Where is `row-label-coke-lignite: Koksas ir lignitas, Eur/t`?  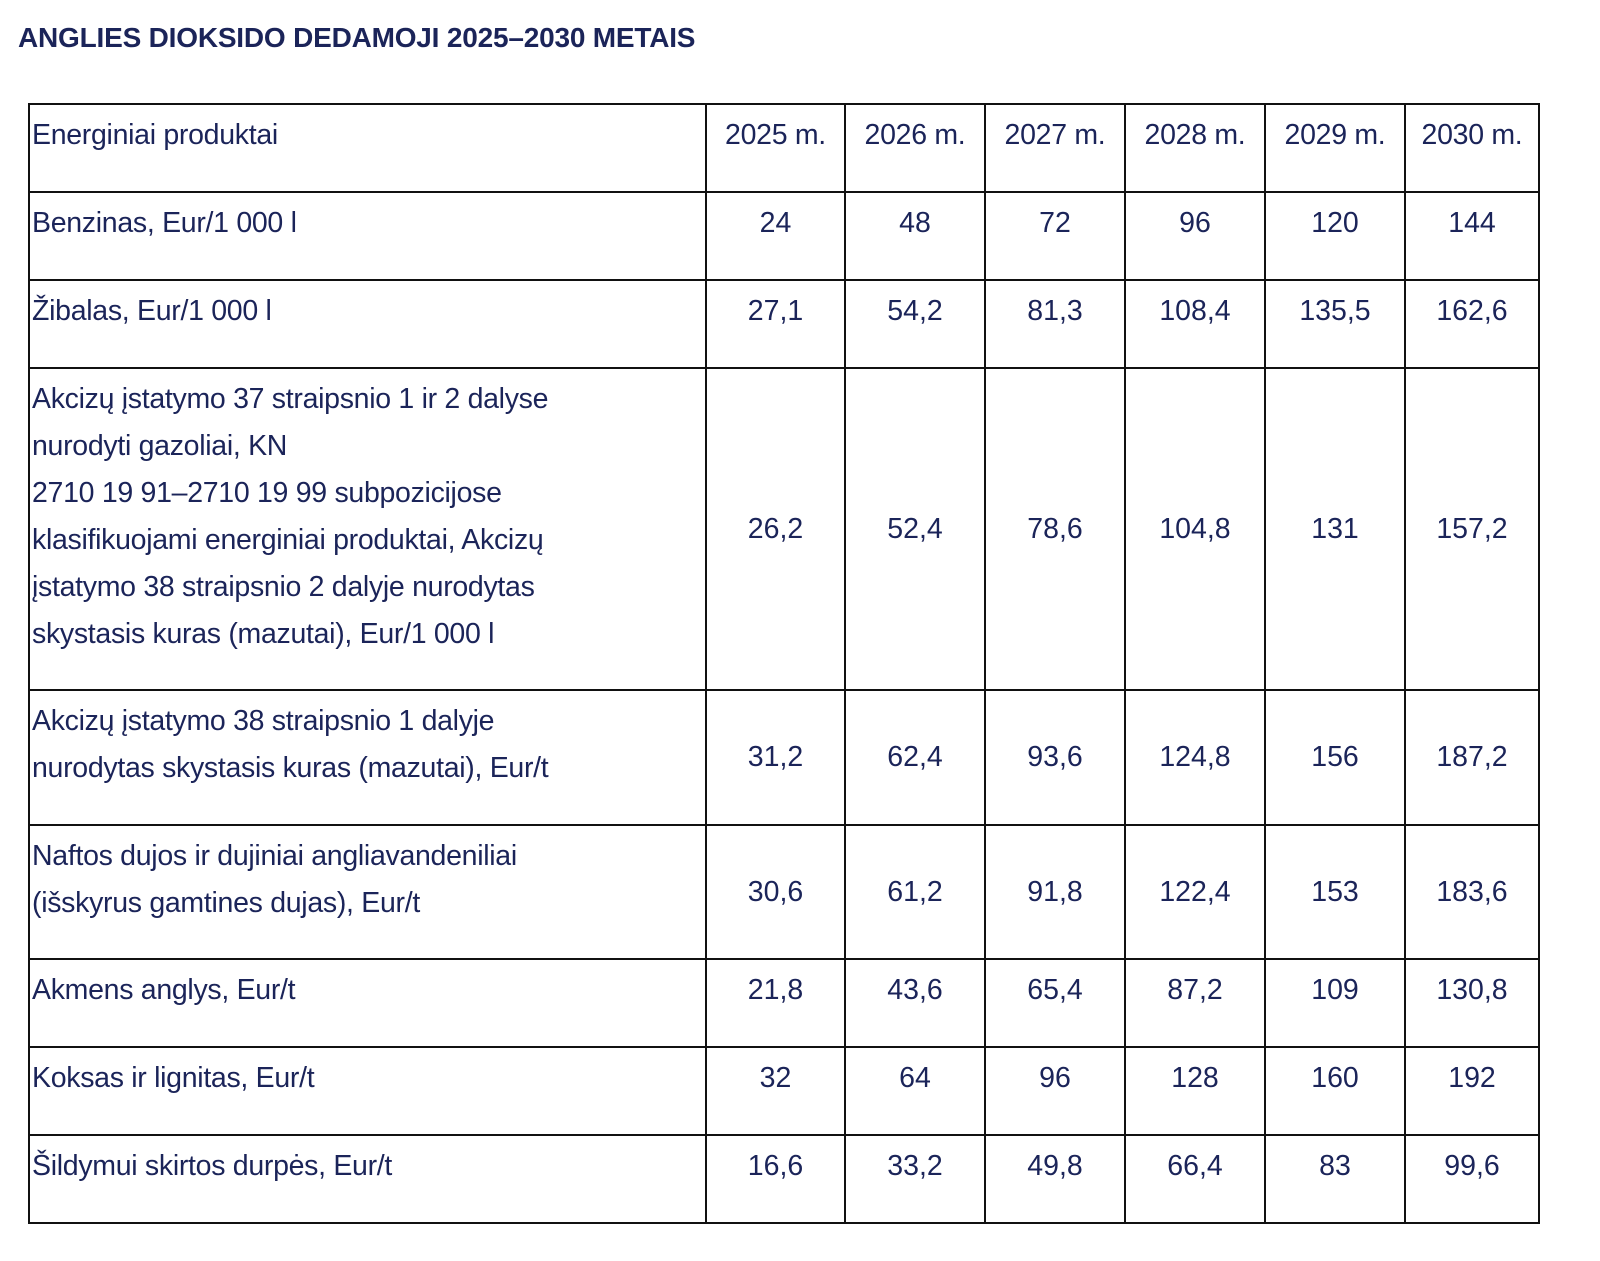
row-label-coke-lignite: Koksas ir lignitas, Eur/t is located at coordinates (367, 1091).